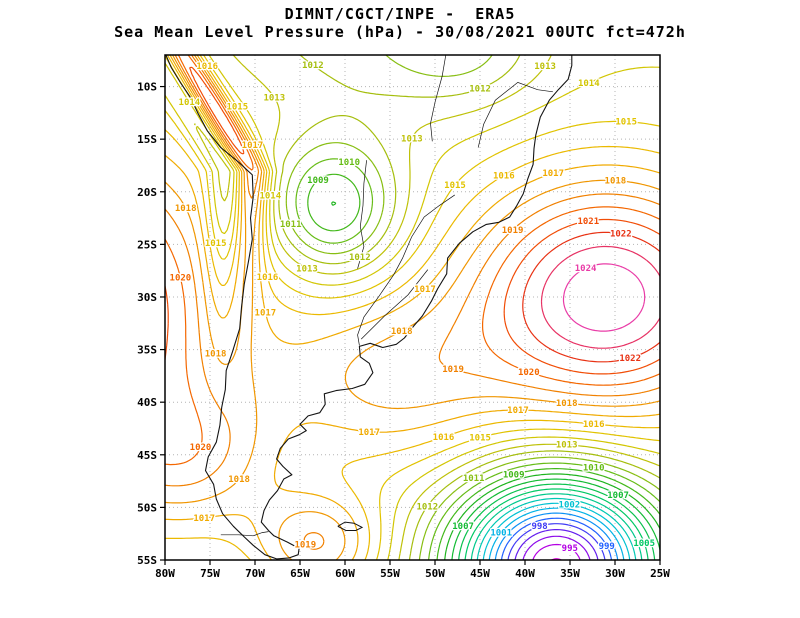 The width and height of the screenshot is (800, 618). Describe the element at coordinates (147, 297) in the screenshot. I see `y-tick-label: 30S` at that location.